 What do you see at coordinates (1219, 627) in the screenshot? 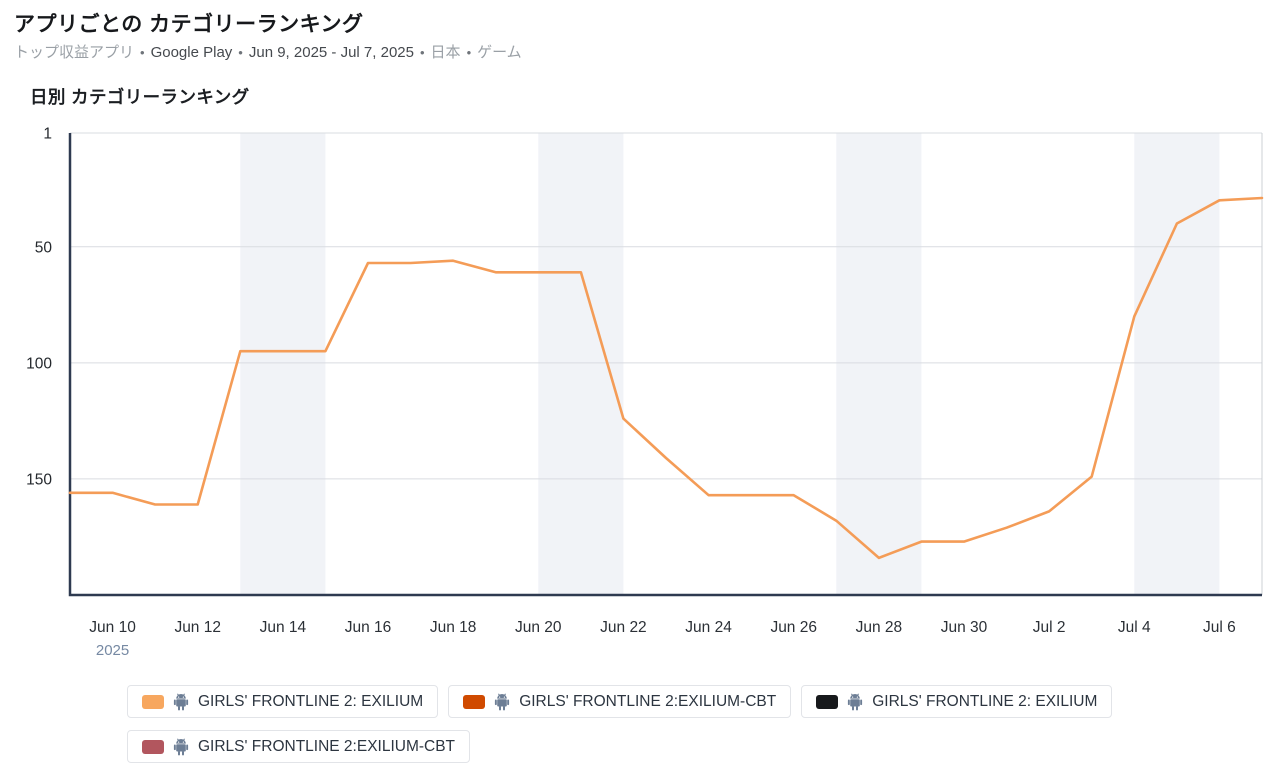
I see `x-axis-label-jul-6: Jul 6` at bounding box center [1219, 627].